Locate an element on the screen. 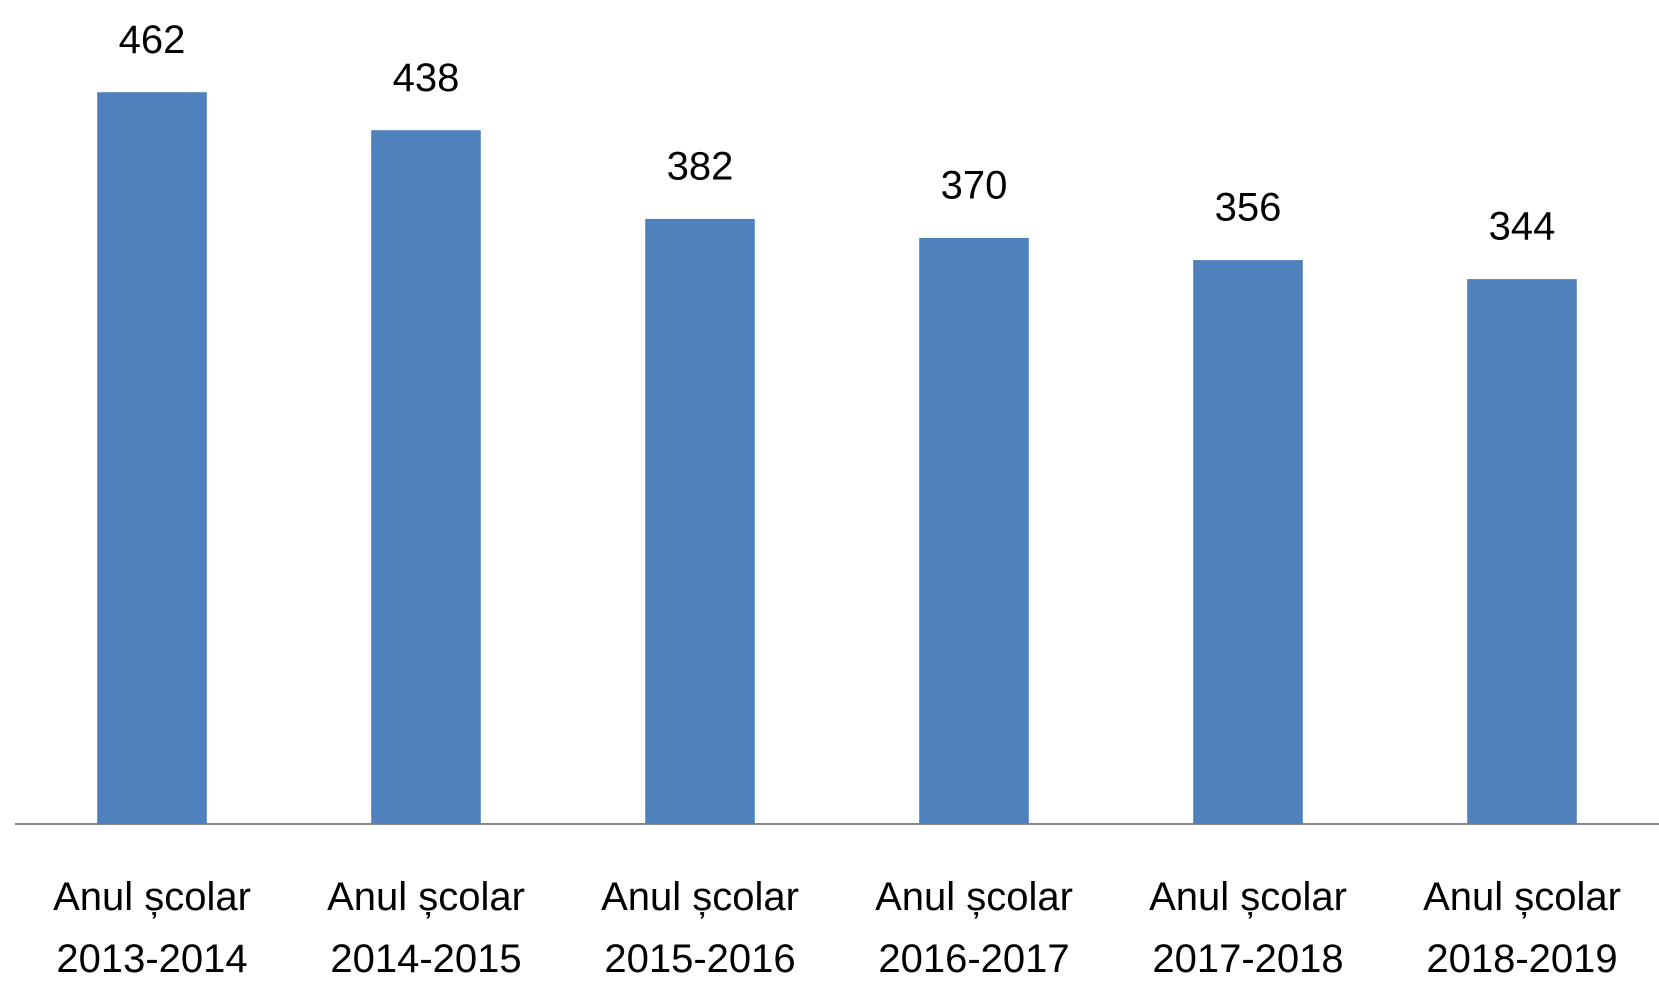 Image resolution: width=1659 pixels, height=987 pixels. data-label: 382 is located at coordinates (700, 166).